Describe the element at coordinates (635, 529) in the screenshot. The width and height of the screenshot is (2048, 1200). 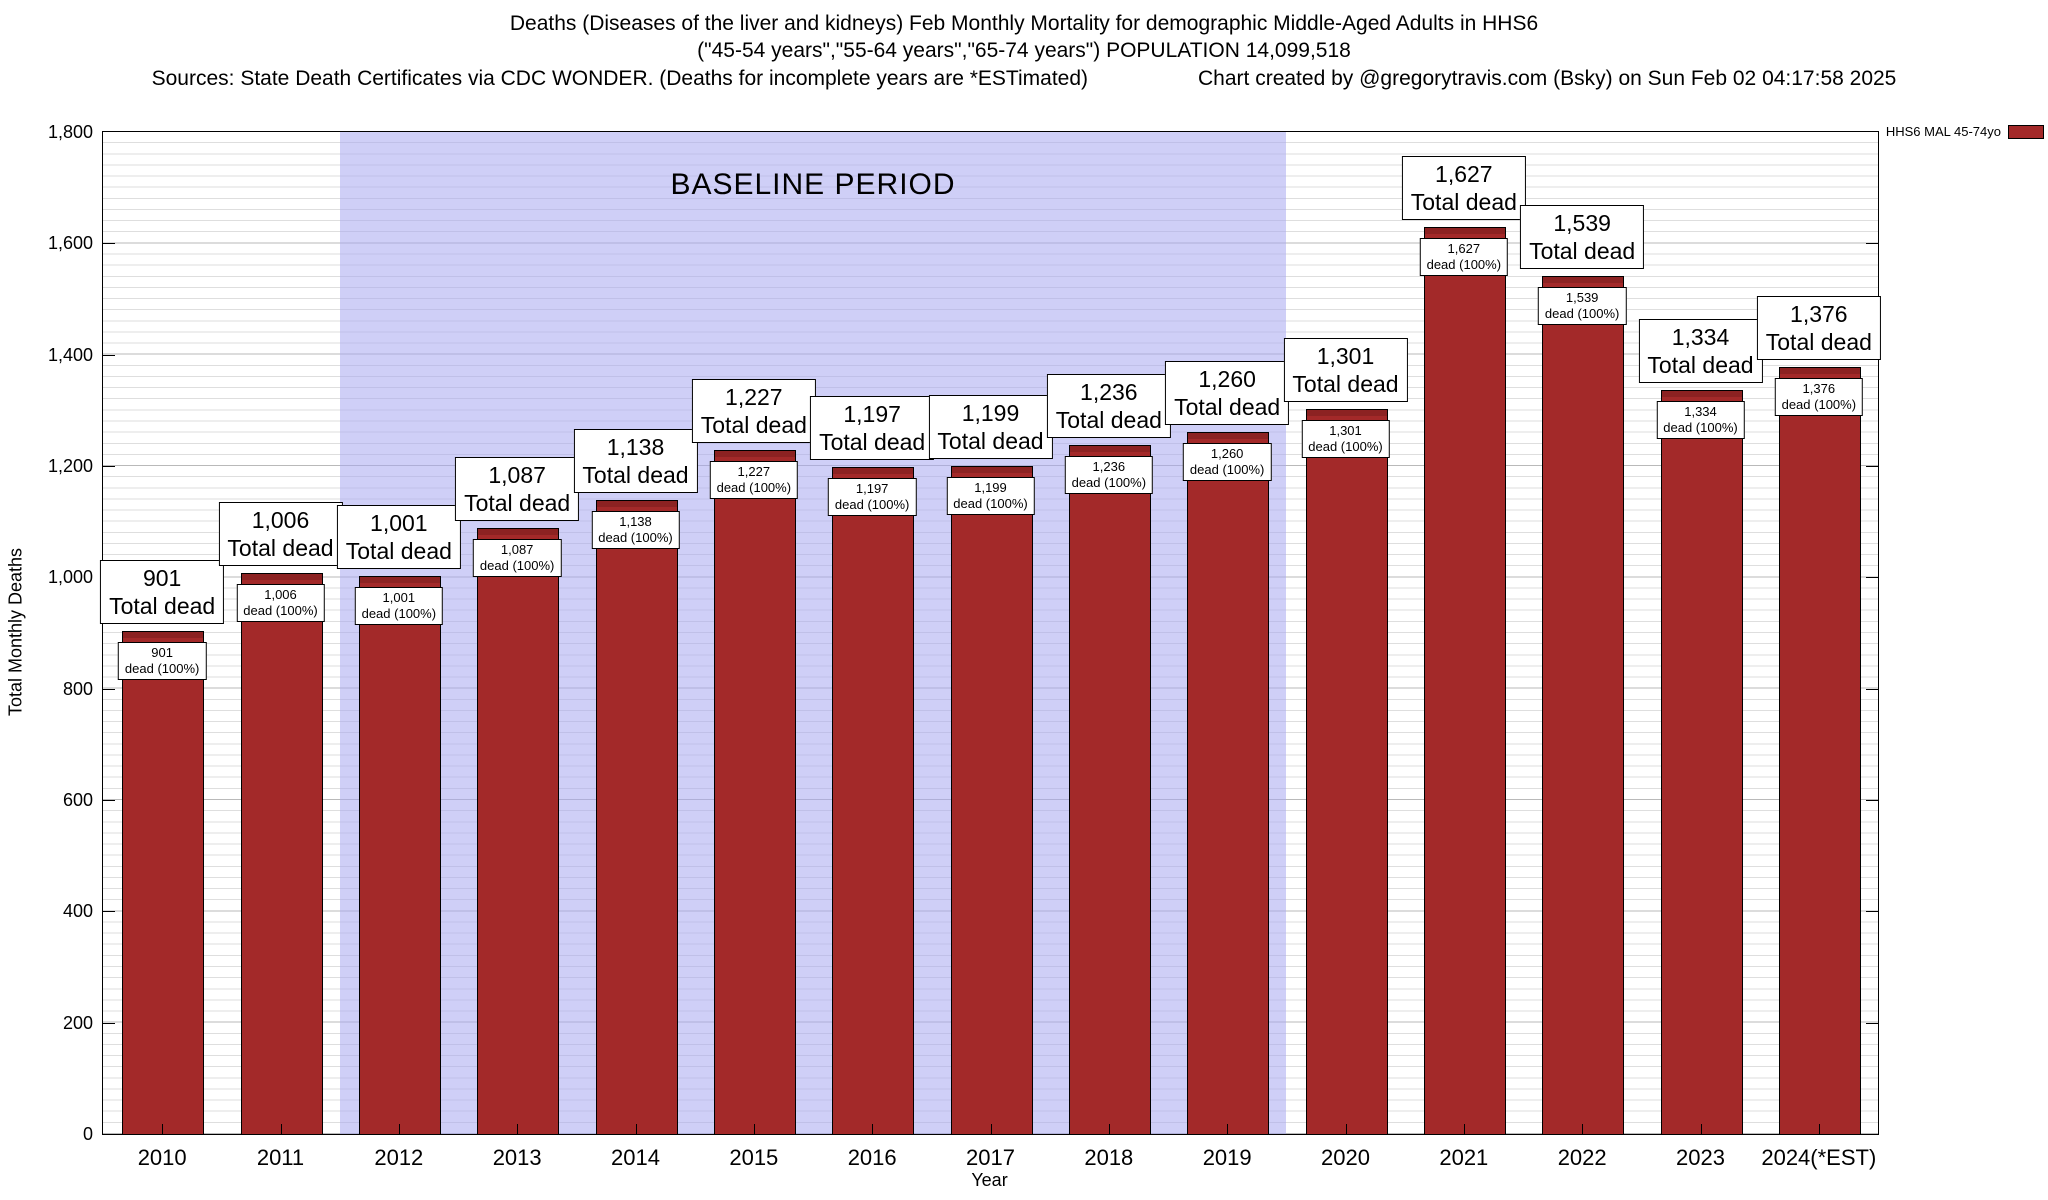
I see `bar-value-label-2014: 1,138 dead (100%)` at that location.